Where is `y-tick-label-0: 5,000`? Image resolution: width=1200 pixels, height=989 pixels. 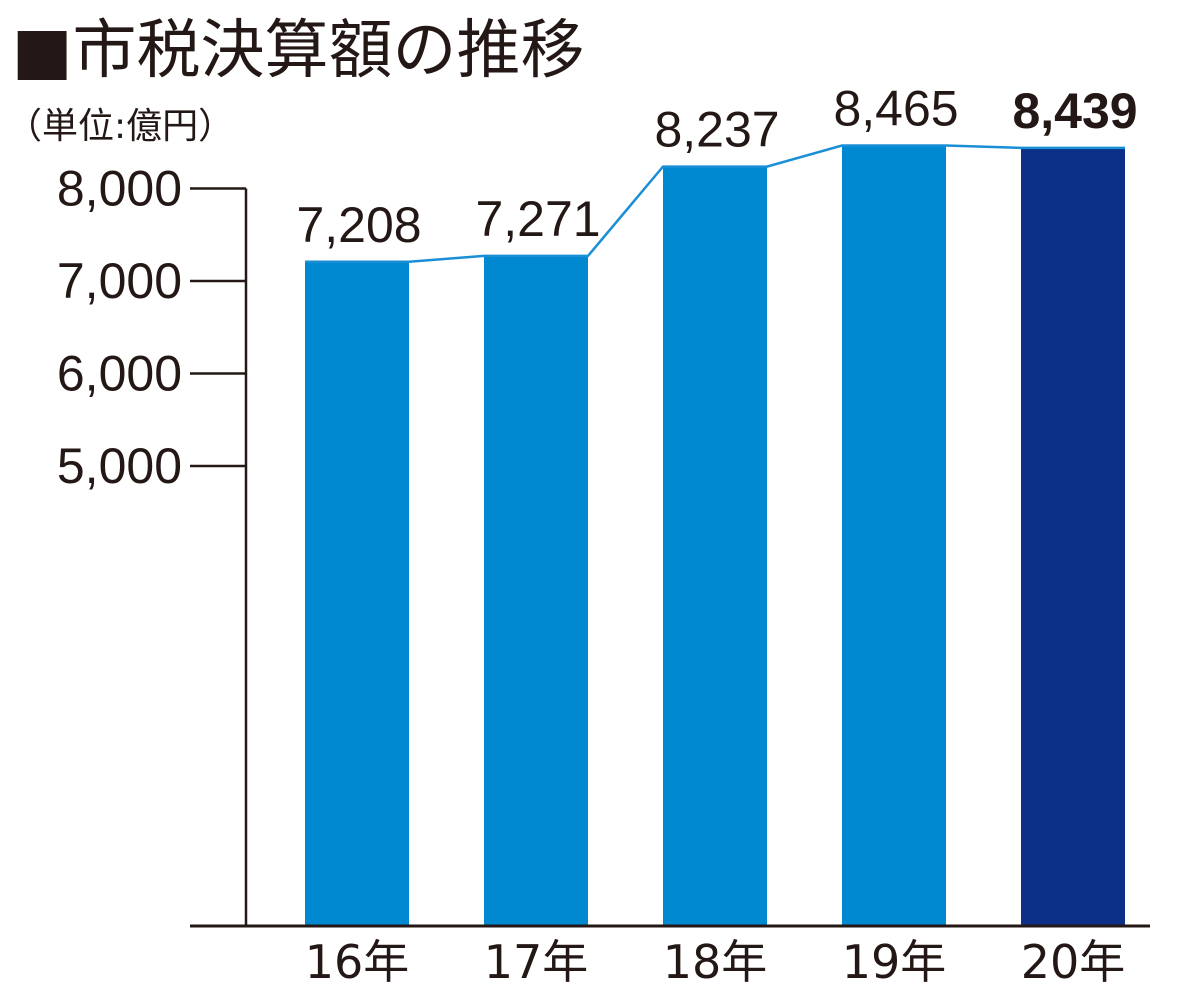 y-tick-label-0: 5,000 is located at coordinates (119, 466).